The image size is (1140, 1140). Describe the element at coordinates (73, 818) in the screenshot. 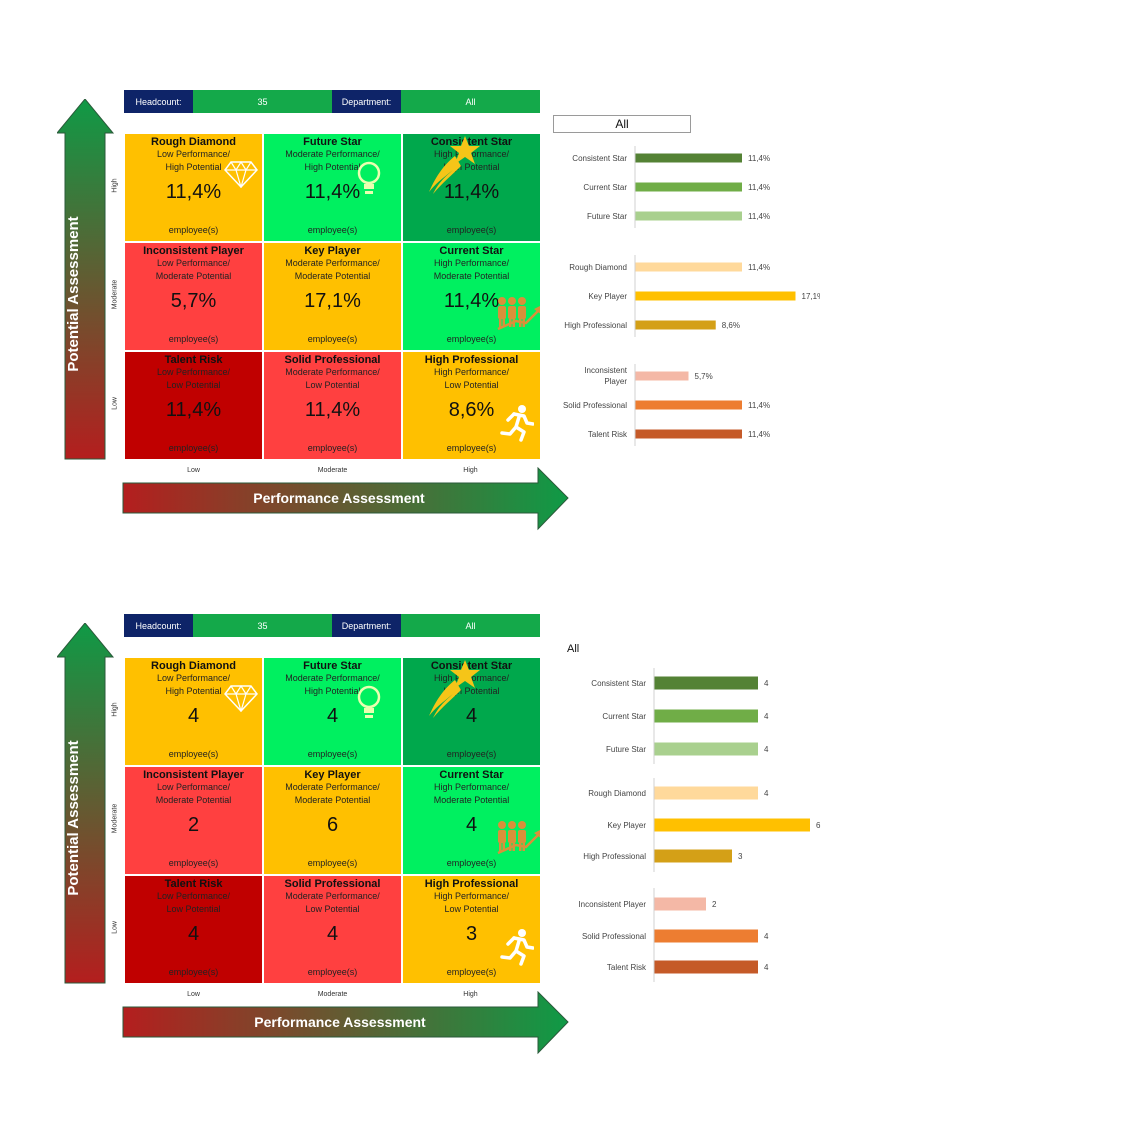

I see `potential-axis-title: Potential Assessment` at that location.